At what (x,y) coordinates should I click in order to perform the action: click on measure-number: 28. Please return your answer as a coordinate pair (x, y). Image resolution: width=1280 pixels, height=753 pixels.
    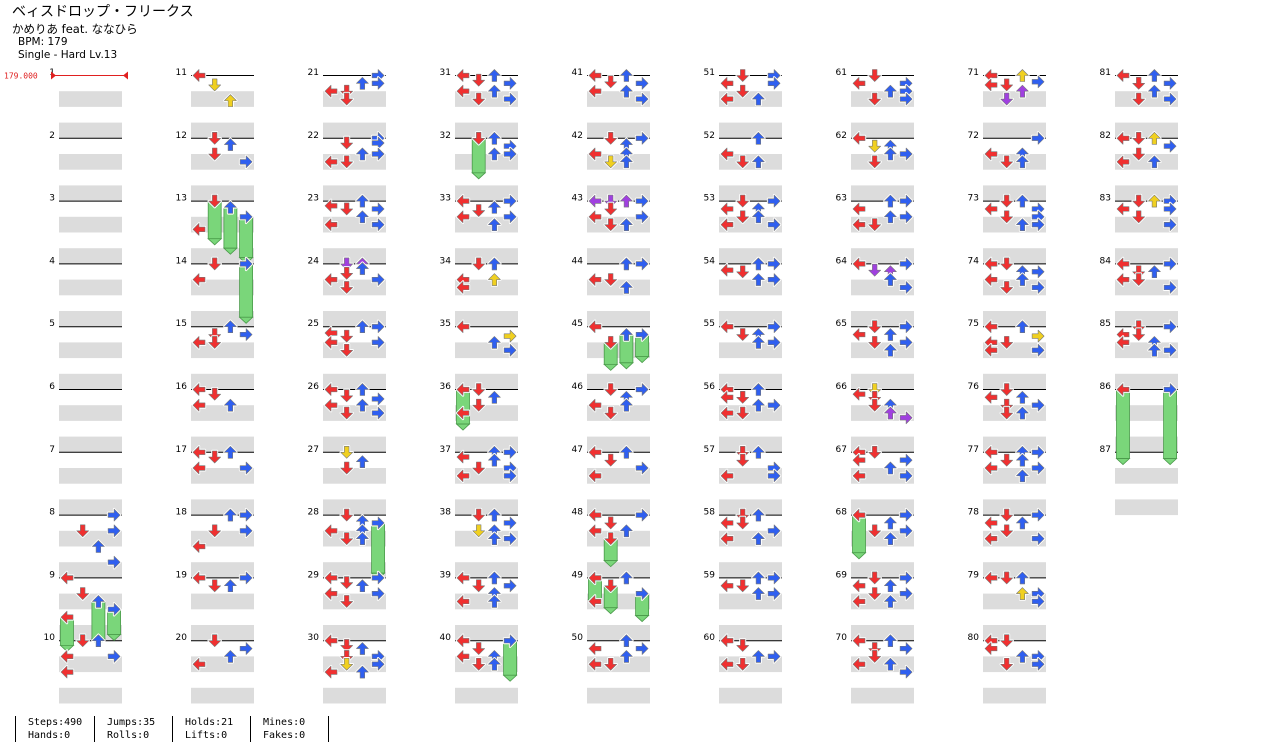
    Looking at the image, I should click on (314, 513).